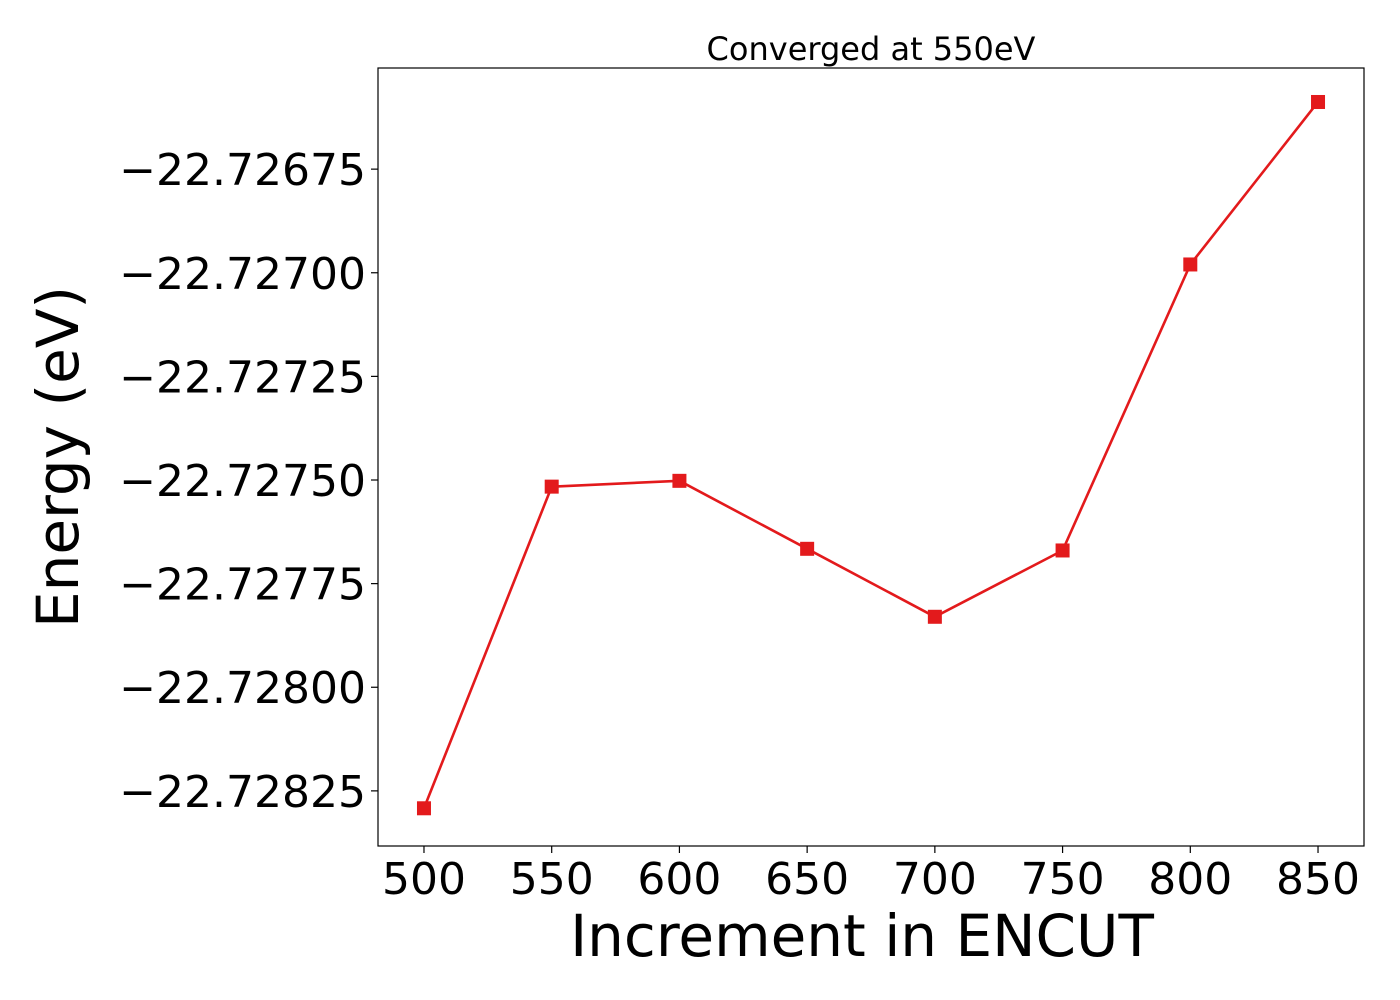 Image resolution: width=1400 pixels, height=1000 pixels. What do you see at coordinates (807, 879) in the screenshot?
I see `x-tick-label: 650` at bounding box center [807, 879].